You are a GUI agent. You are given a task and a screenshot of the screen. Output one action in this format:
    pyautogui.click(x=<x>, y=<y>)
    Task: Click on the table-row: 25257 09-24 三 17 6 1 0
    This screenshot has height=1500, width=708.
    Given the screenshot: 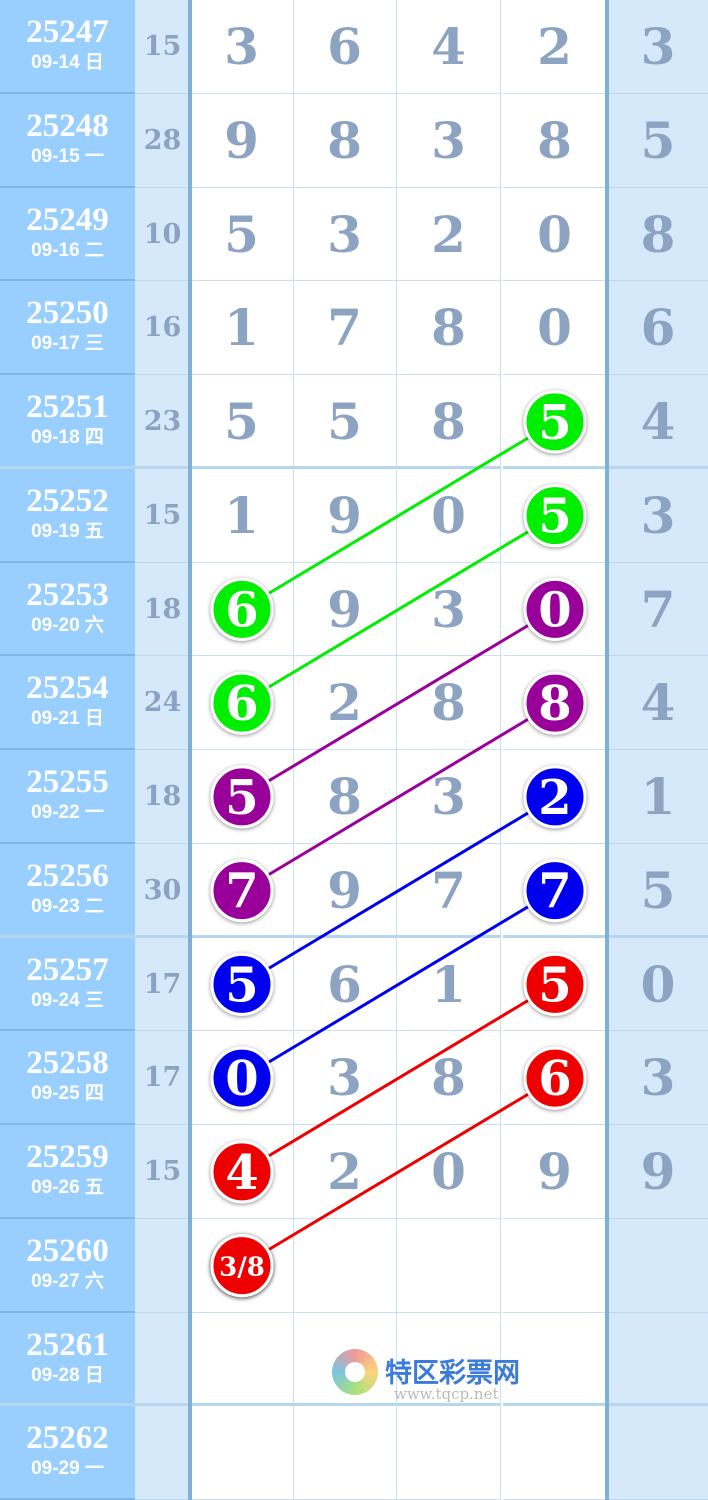 What is the action you would take?
    pyautogui.click(x=354, y=984)
    